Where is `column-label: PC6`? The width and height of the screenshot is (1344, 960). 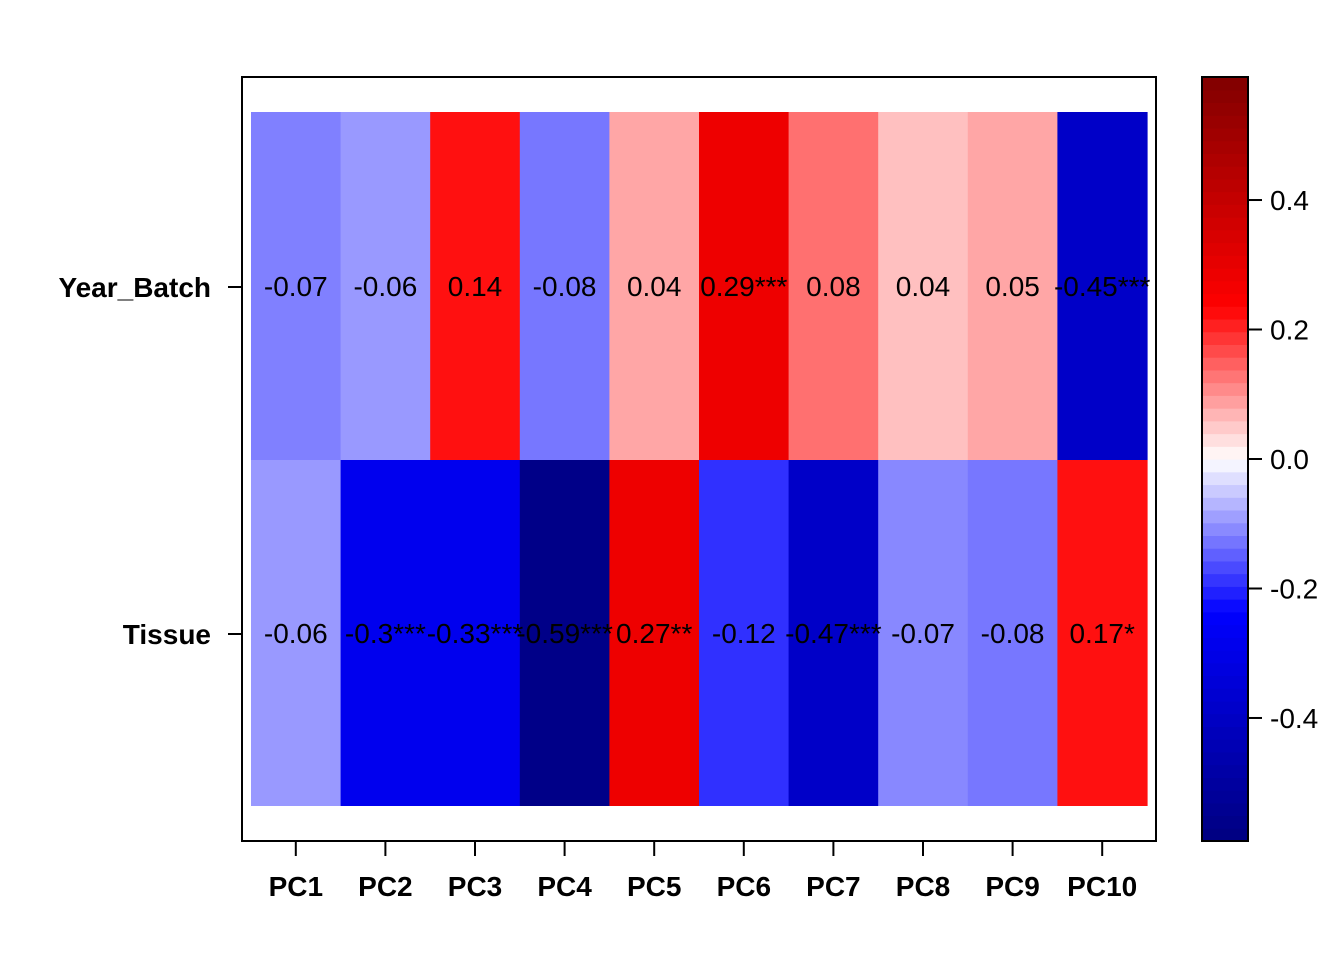 column-label: PC6 is located at coordinates (744, 886).